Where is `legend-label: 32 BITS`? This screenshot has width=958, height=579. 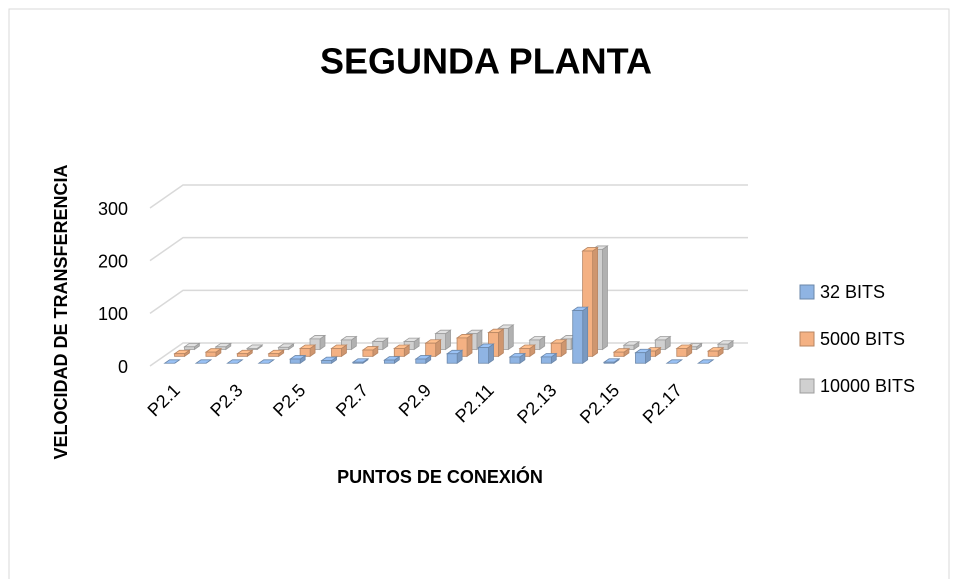
legend-label: 32 BITS is located at coordinates (852, 292).